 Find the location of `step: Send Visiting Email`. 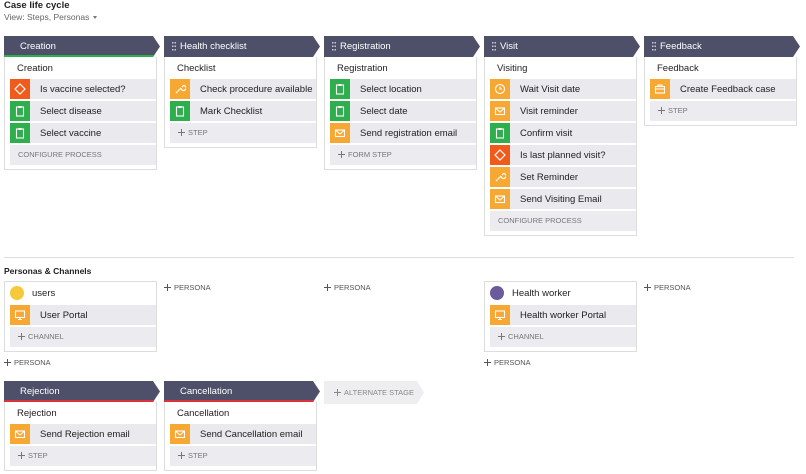

step: Send Visiting Email is located at coordinates (563, 199).